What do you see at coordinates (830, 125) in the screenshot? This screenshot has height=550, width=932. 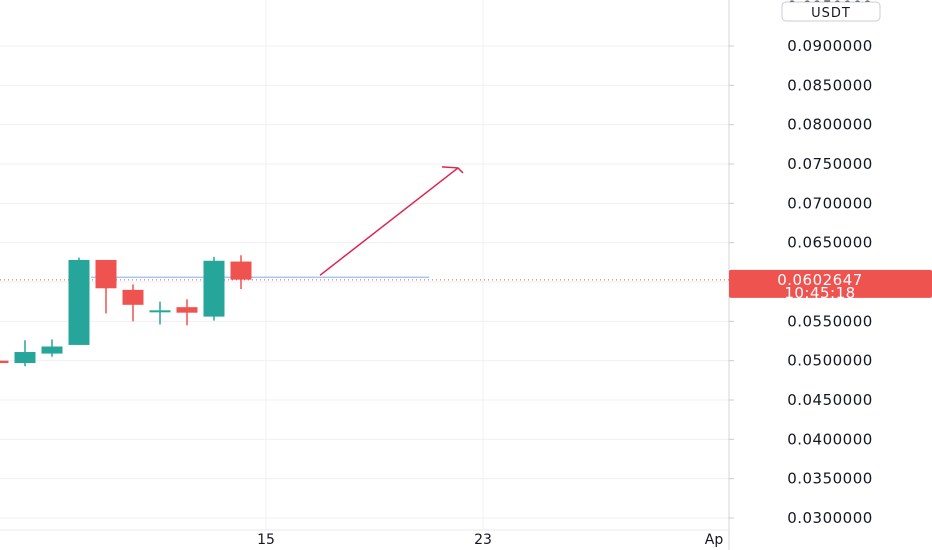 I see `price-tick-label: 0.0800000` at bounding box center [830, 125].